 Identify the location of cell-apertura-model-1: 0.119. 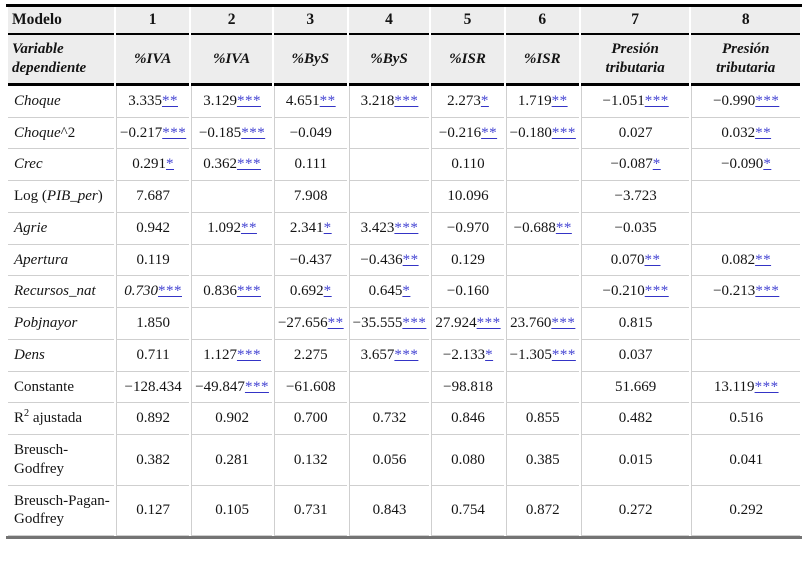
(153, 260).